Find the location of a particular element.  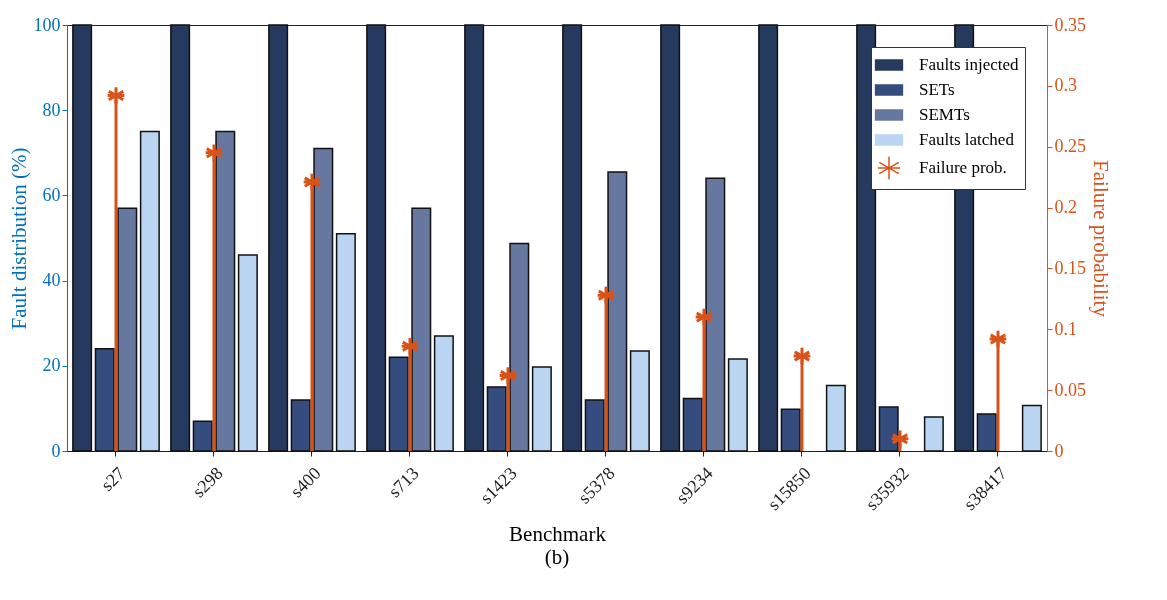

x-tick-label: s27 is located at coordinates (112, 479).